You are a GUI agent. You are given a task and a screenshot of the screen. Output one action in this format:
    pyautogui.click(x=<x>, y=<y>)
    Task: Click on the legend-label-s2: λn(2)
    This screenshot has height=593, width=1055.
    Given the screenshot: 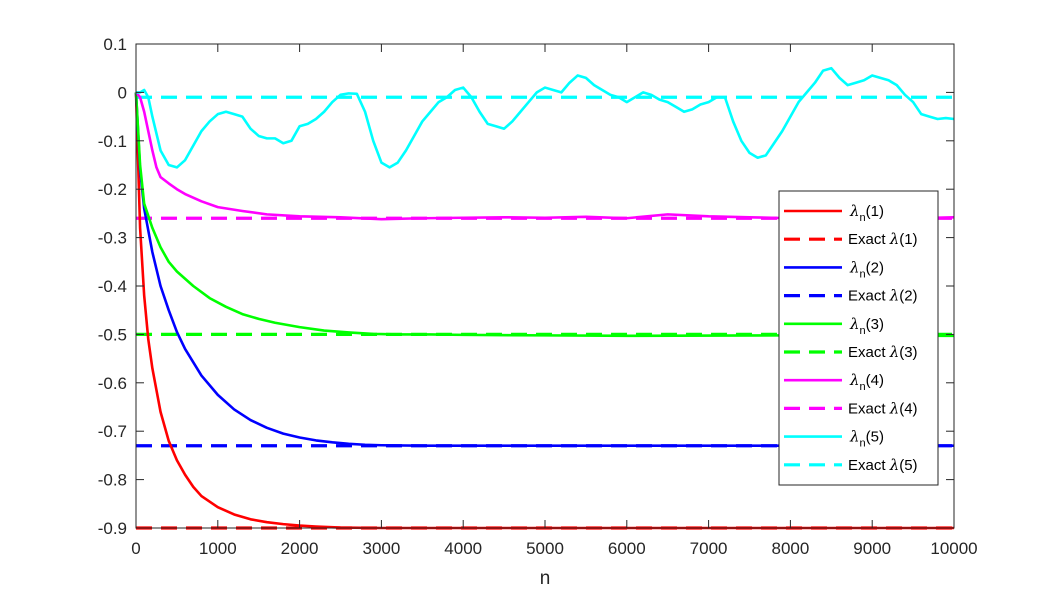 What is the action you would take?
    pyautogui.click(x=866, y=269)
    